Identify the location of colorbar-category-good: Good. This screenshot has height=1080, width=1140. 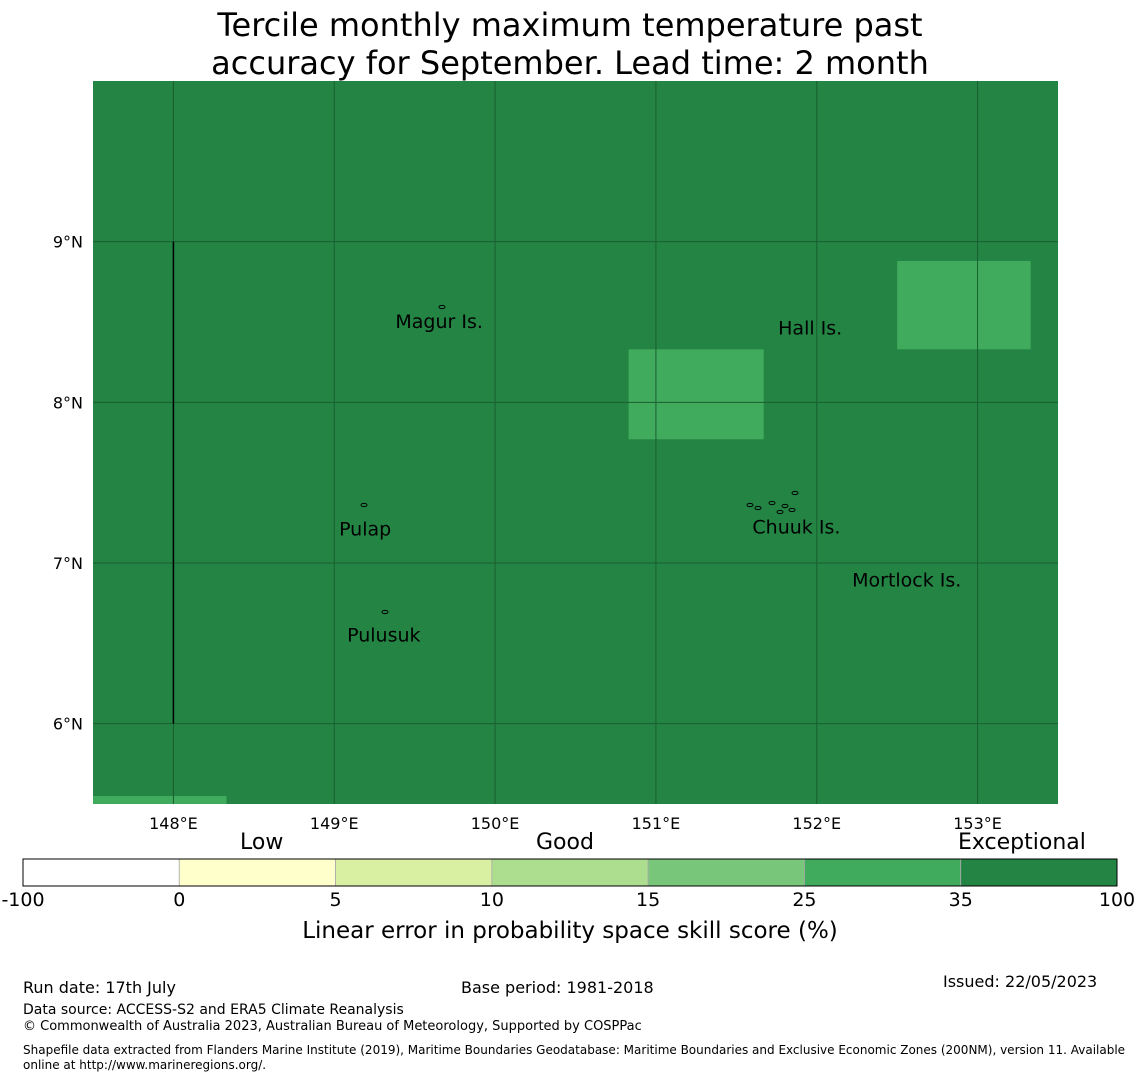
(565, 842).